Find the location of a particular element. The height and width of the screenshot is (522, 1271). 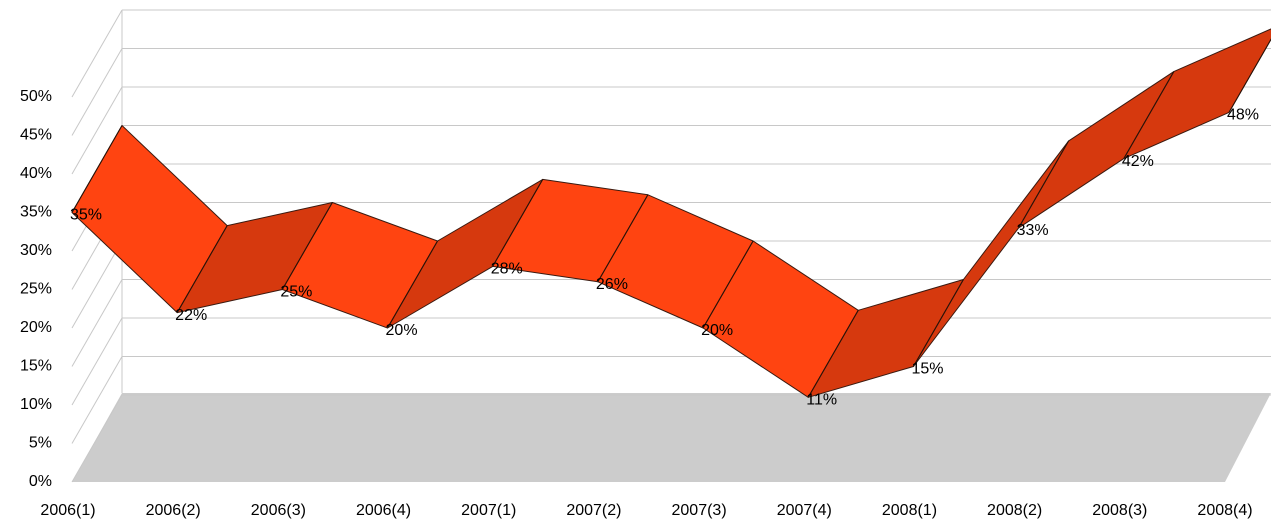

data-label: 25% is located at coordinates (296, 292).